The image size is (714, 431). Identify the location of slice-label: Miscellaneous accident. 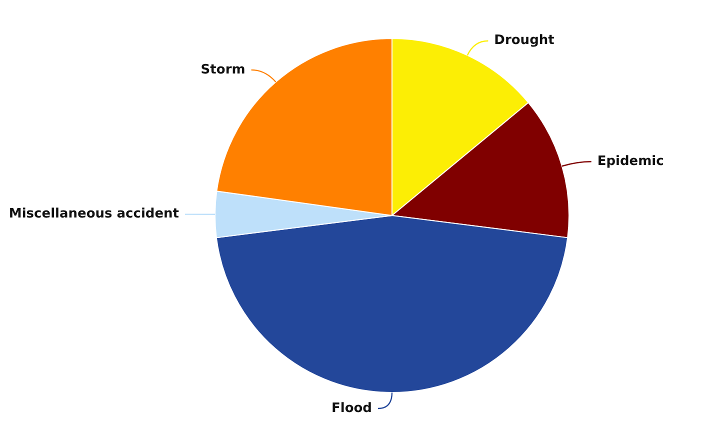
(94, 214).